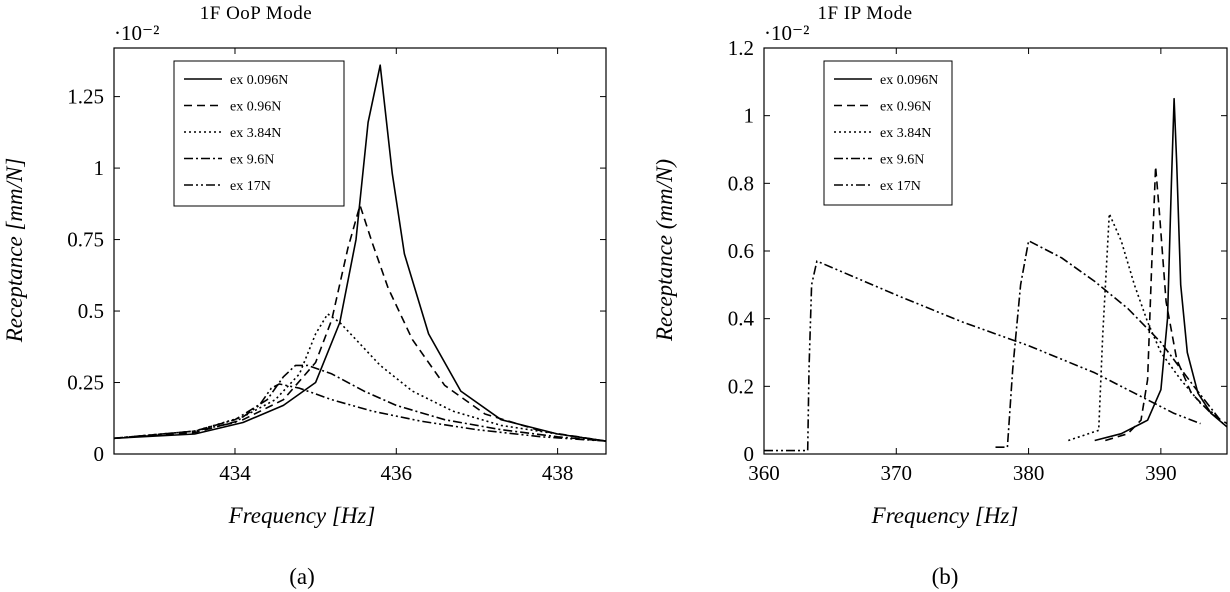 This screenshot has height=592, width=1230. I want to click on y-tick-label: 0.4, so click(741, 319).